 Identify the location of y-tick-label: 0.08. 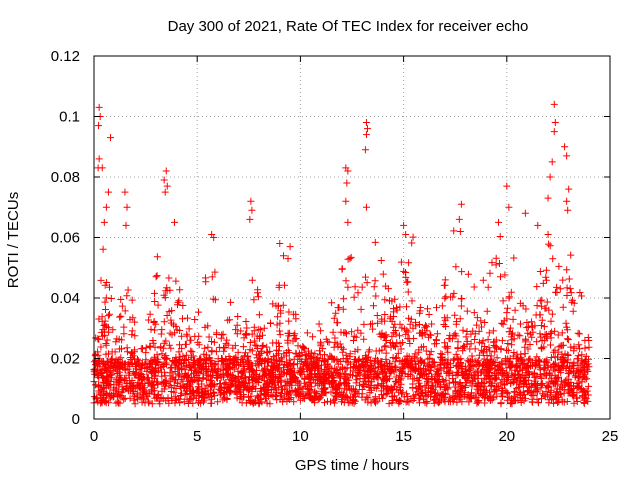
(65, 177).